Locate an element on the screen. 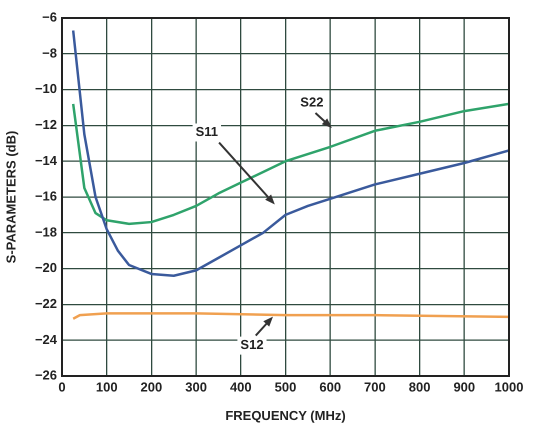 This screenshot has width=558, height=428. x-tick-label: 500 is located at coordinates (285, 386).